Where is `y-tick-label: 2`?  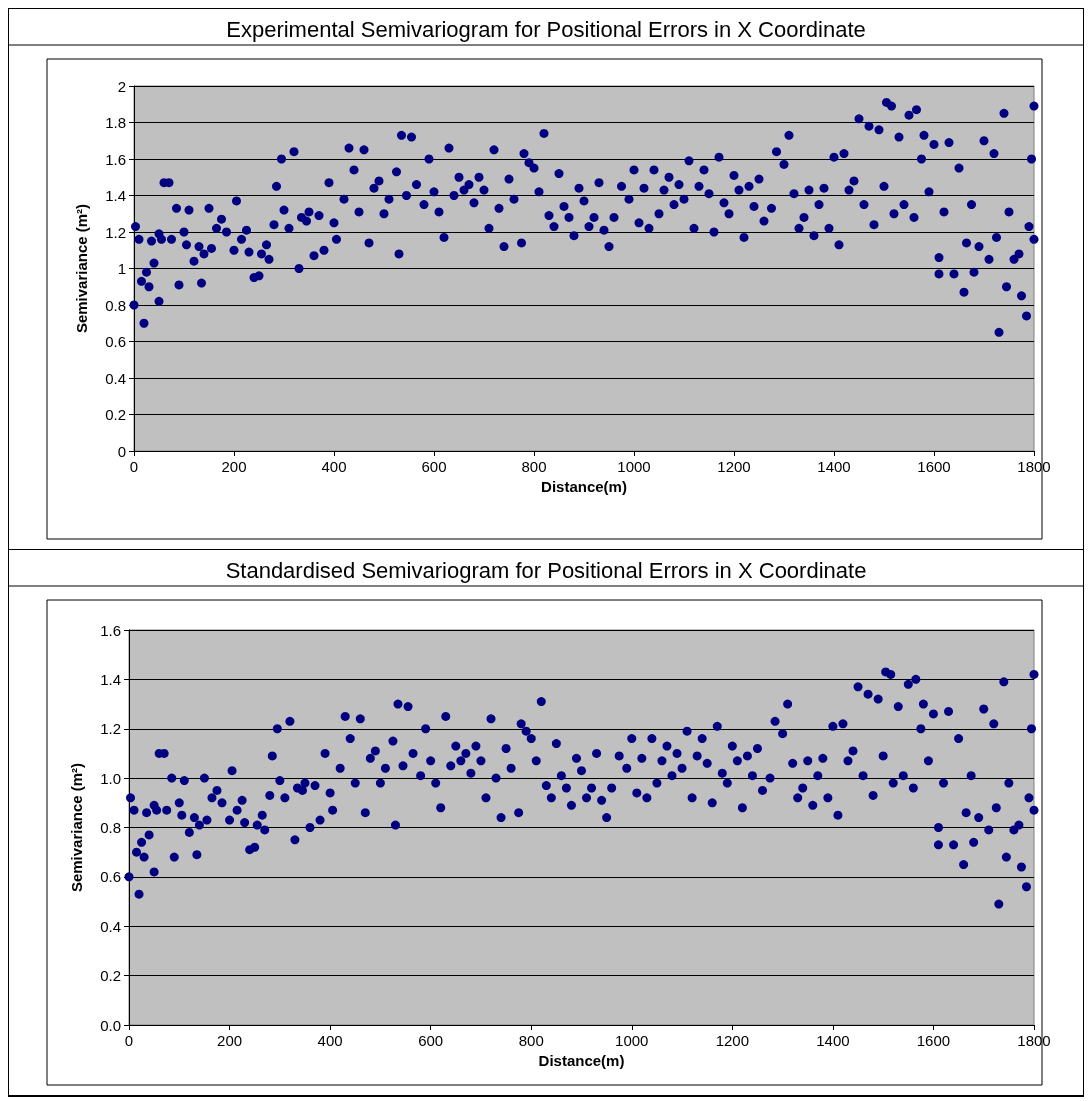
y-tick-label: 2 is located at coordinates (121, 86).